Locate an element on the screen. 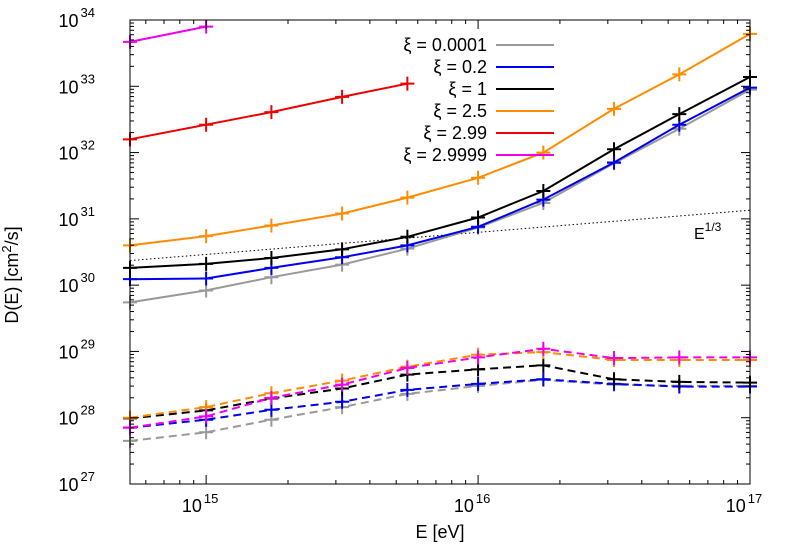 The width and height of the screenshot is (789, 552). x-tick-label: 10 15 is located at coordinates (200, 503).